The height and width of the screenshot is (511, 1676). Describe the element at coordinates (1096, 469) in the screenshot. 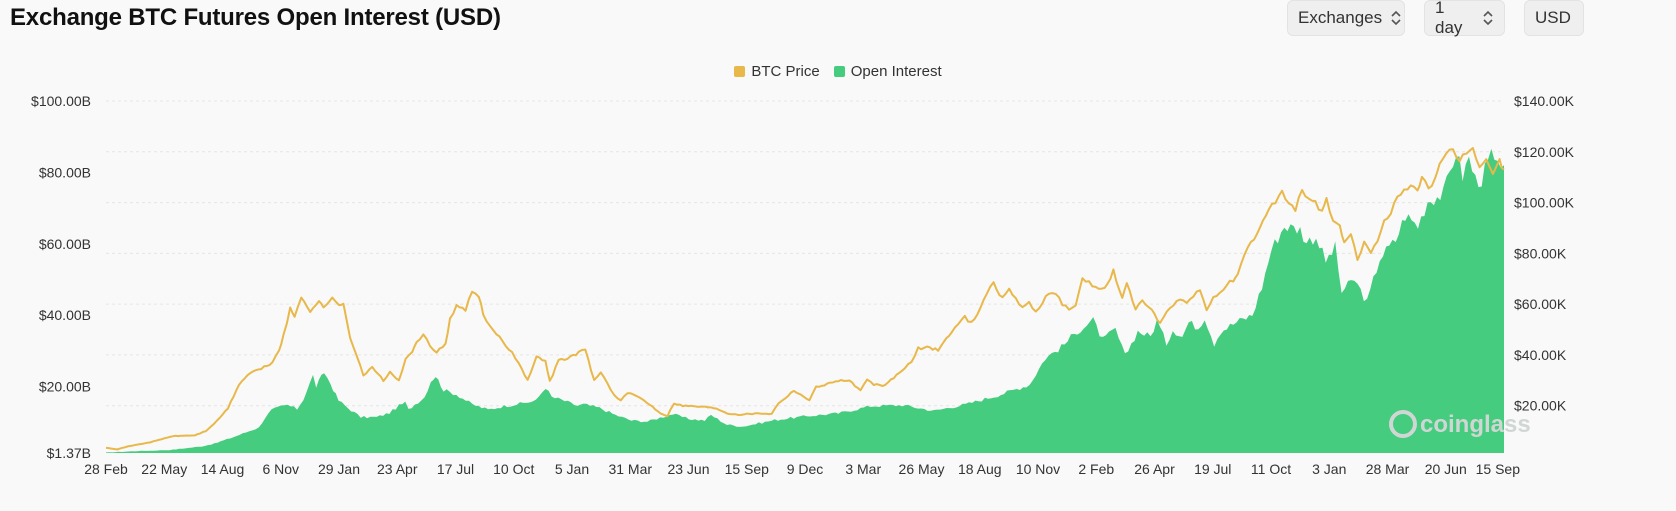

I see `x-tick-label: 2 Feb` at that location.